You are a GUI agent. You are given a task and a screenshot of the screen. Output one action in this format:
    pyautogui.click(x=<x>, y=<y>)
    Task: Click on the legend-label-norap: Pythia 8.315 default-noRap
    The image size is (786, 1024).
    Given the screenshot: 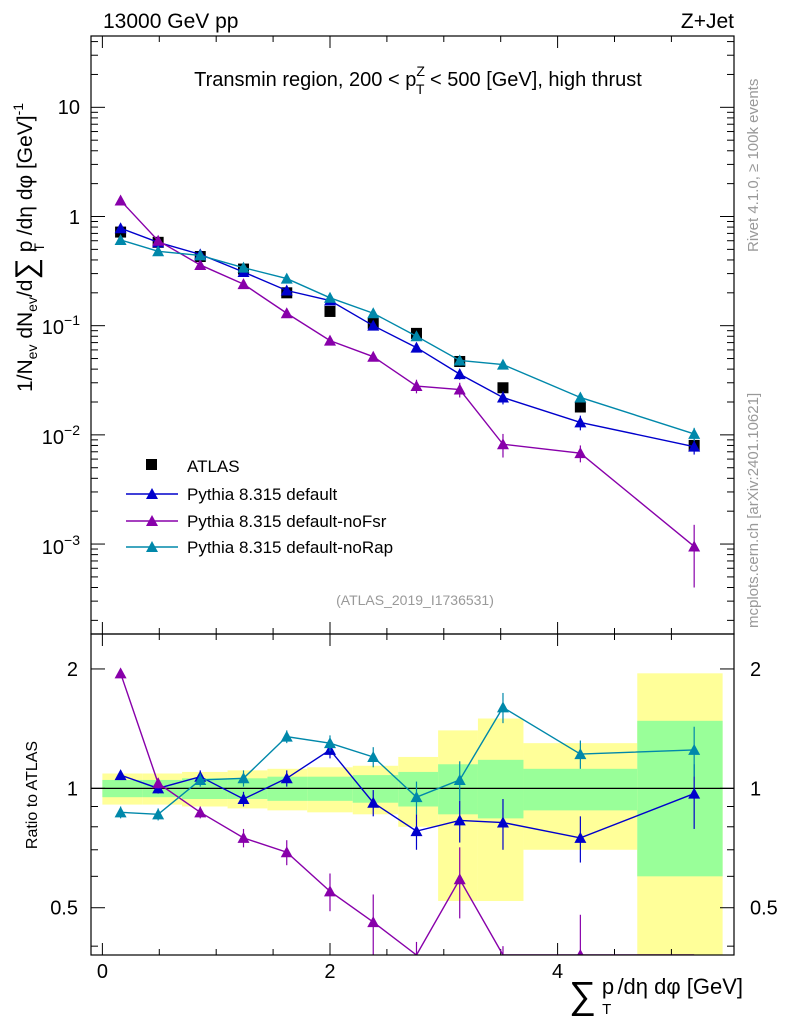 What is the action you would take?
    pyautogui.click(x=290, y=547)
    